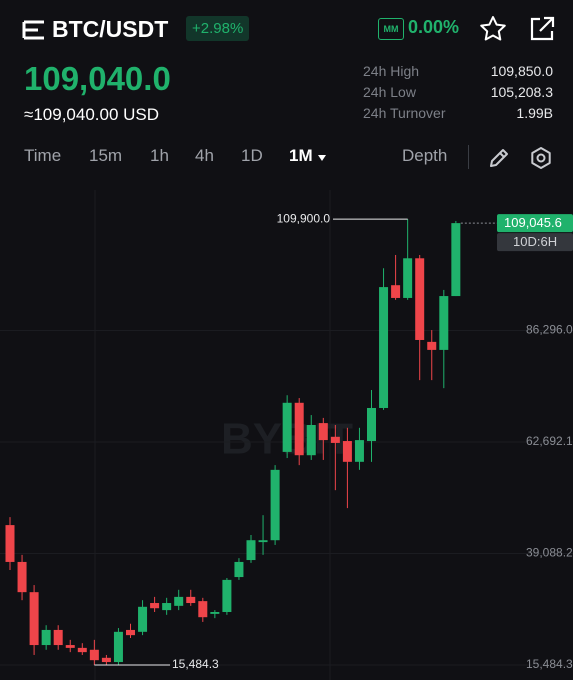  Describe the element at coordinates (252, 155) in the screenshot. I see `tab: 1D` at that location.